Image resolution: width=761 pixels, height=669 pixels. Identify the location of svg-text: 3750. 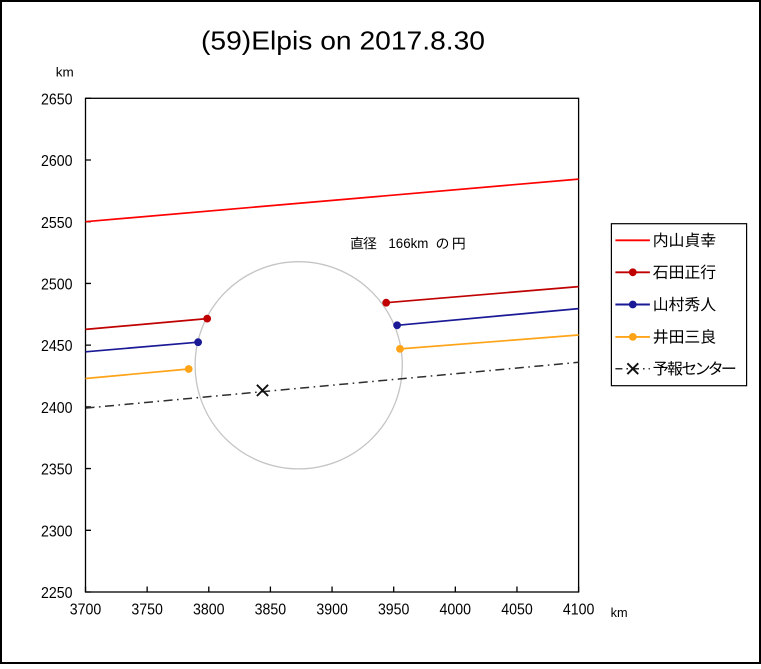
(147, 610).